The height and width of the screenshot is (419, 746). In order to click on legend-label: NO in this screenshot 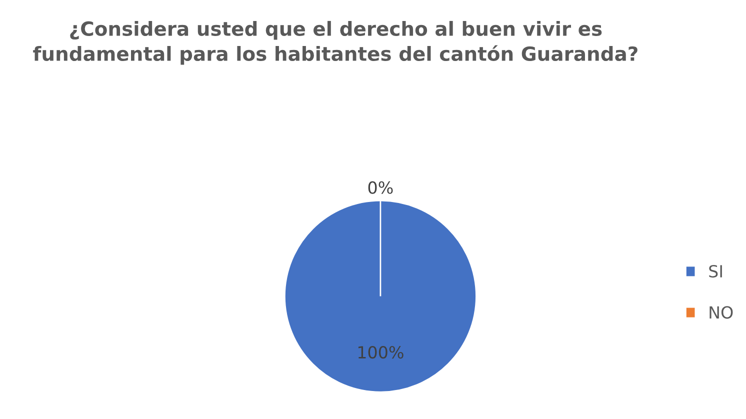, I will do `click(721, 312)`.